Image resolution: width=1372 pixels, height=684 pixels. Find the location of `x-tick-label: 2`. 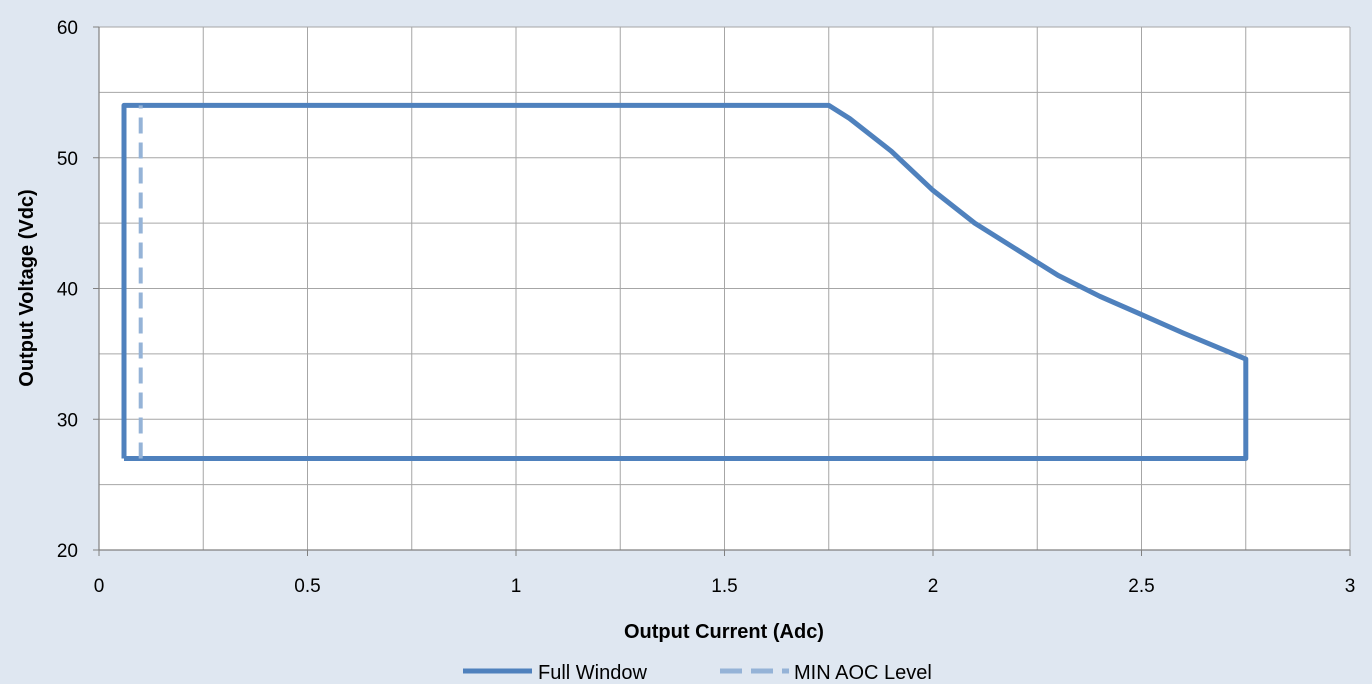

x-tick-label: 2 is located at coordinates (933, 586).